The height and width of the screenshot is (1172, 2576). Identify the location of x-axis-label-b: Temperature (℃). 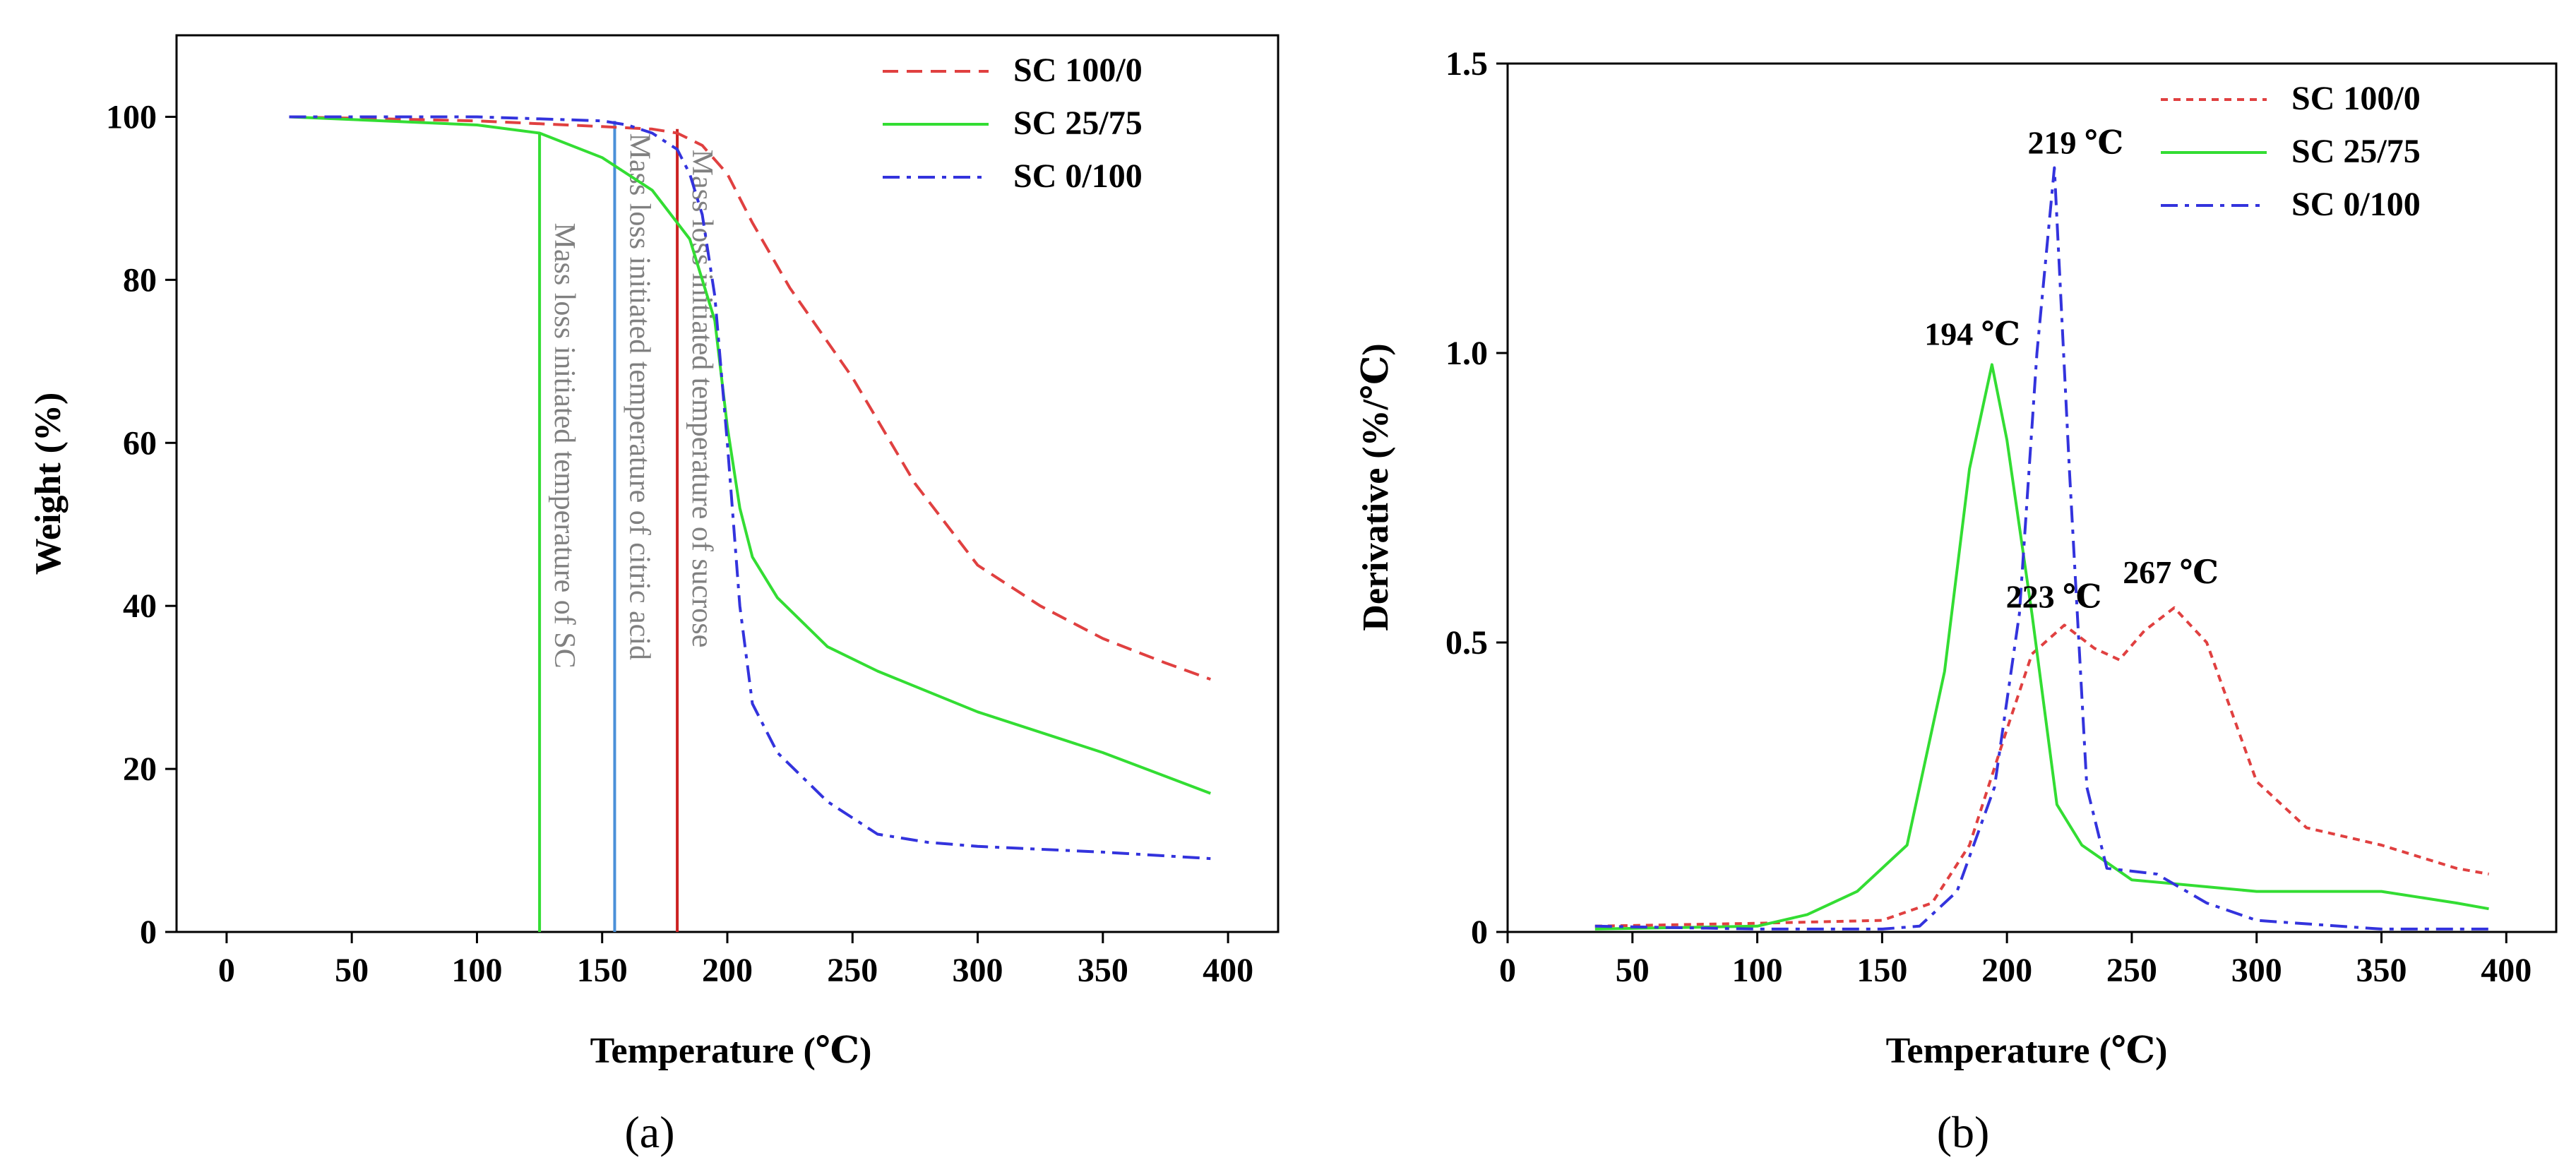
(2027, 1051).